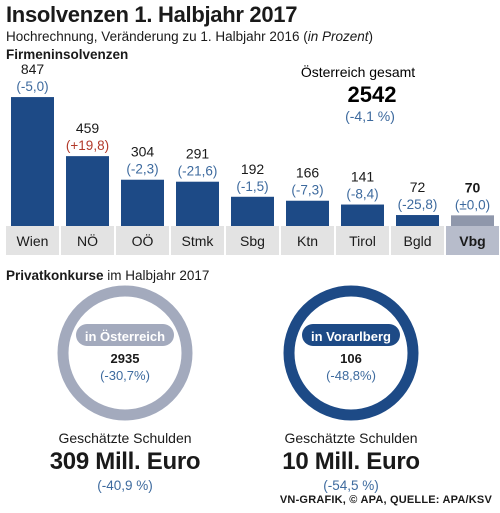 Image resolution: width=500 pixels, height=513 pixels. I want to click on change-label: (±0,0), so click(472, 204).